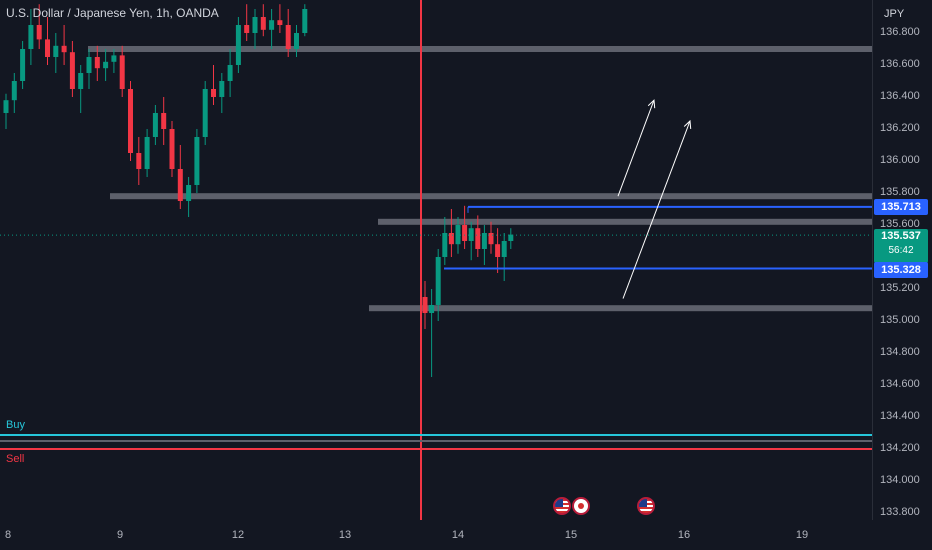 The height and width of the screenshot is (550, 932). Describe the element at coordinates (802, 535) in the screenshot. I see `time-tick: 19` at that location.